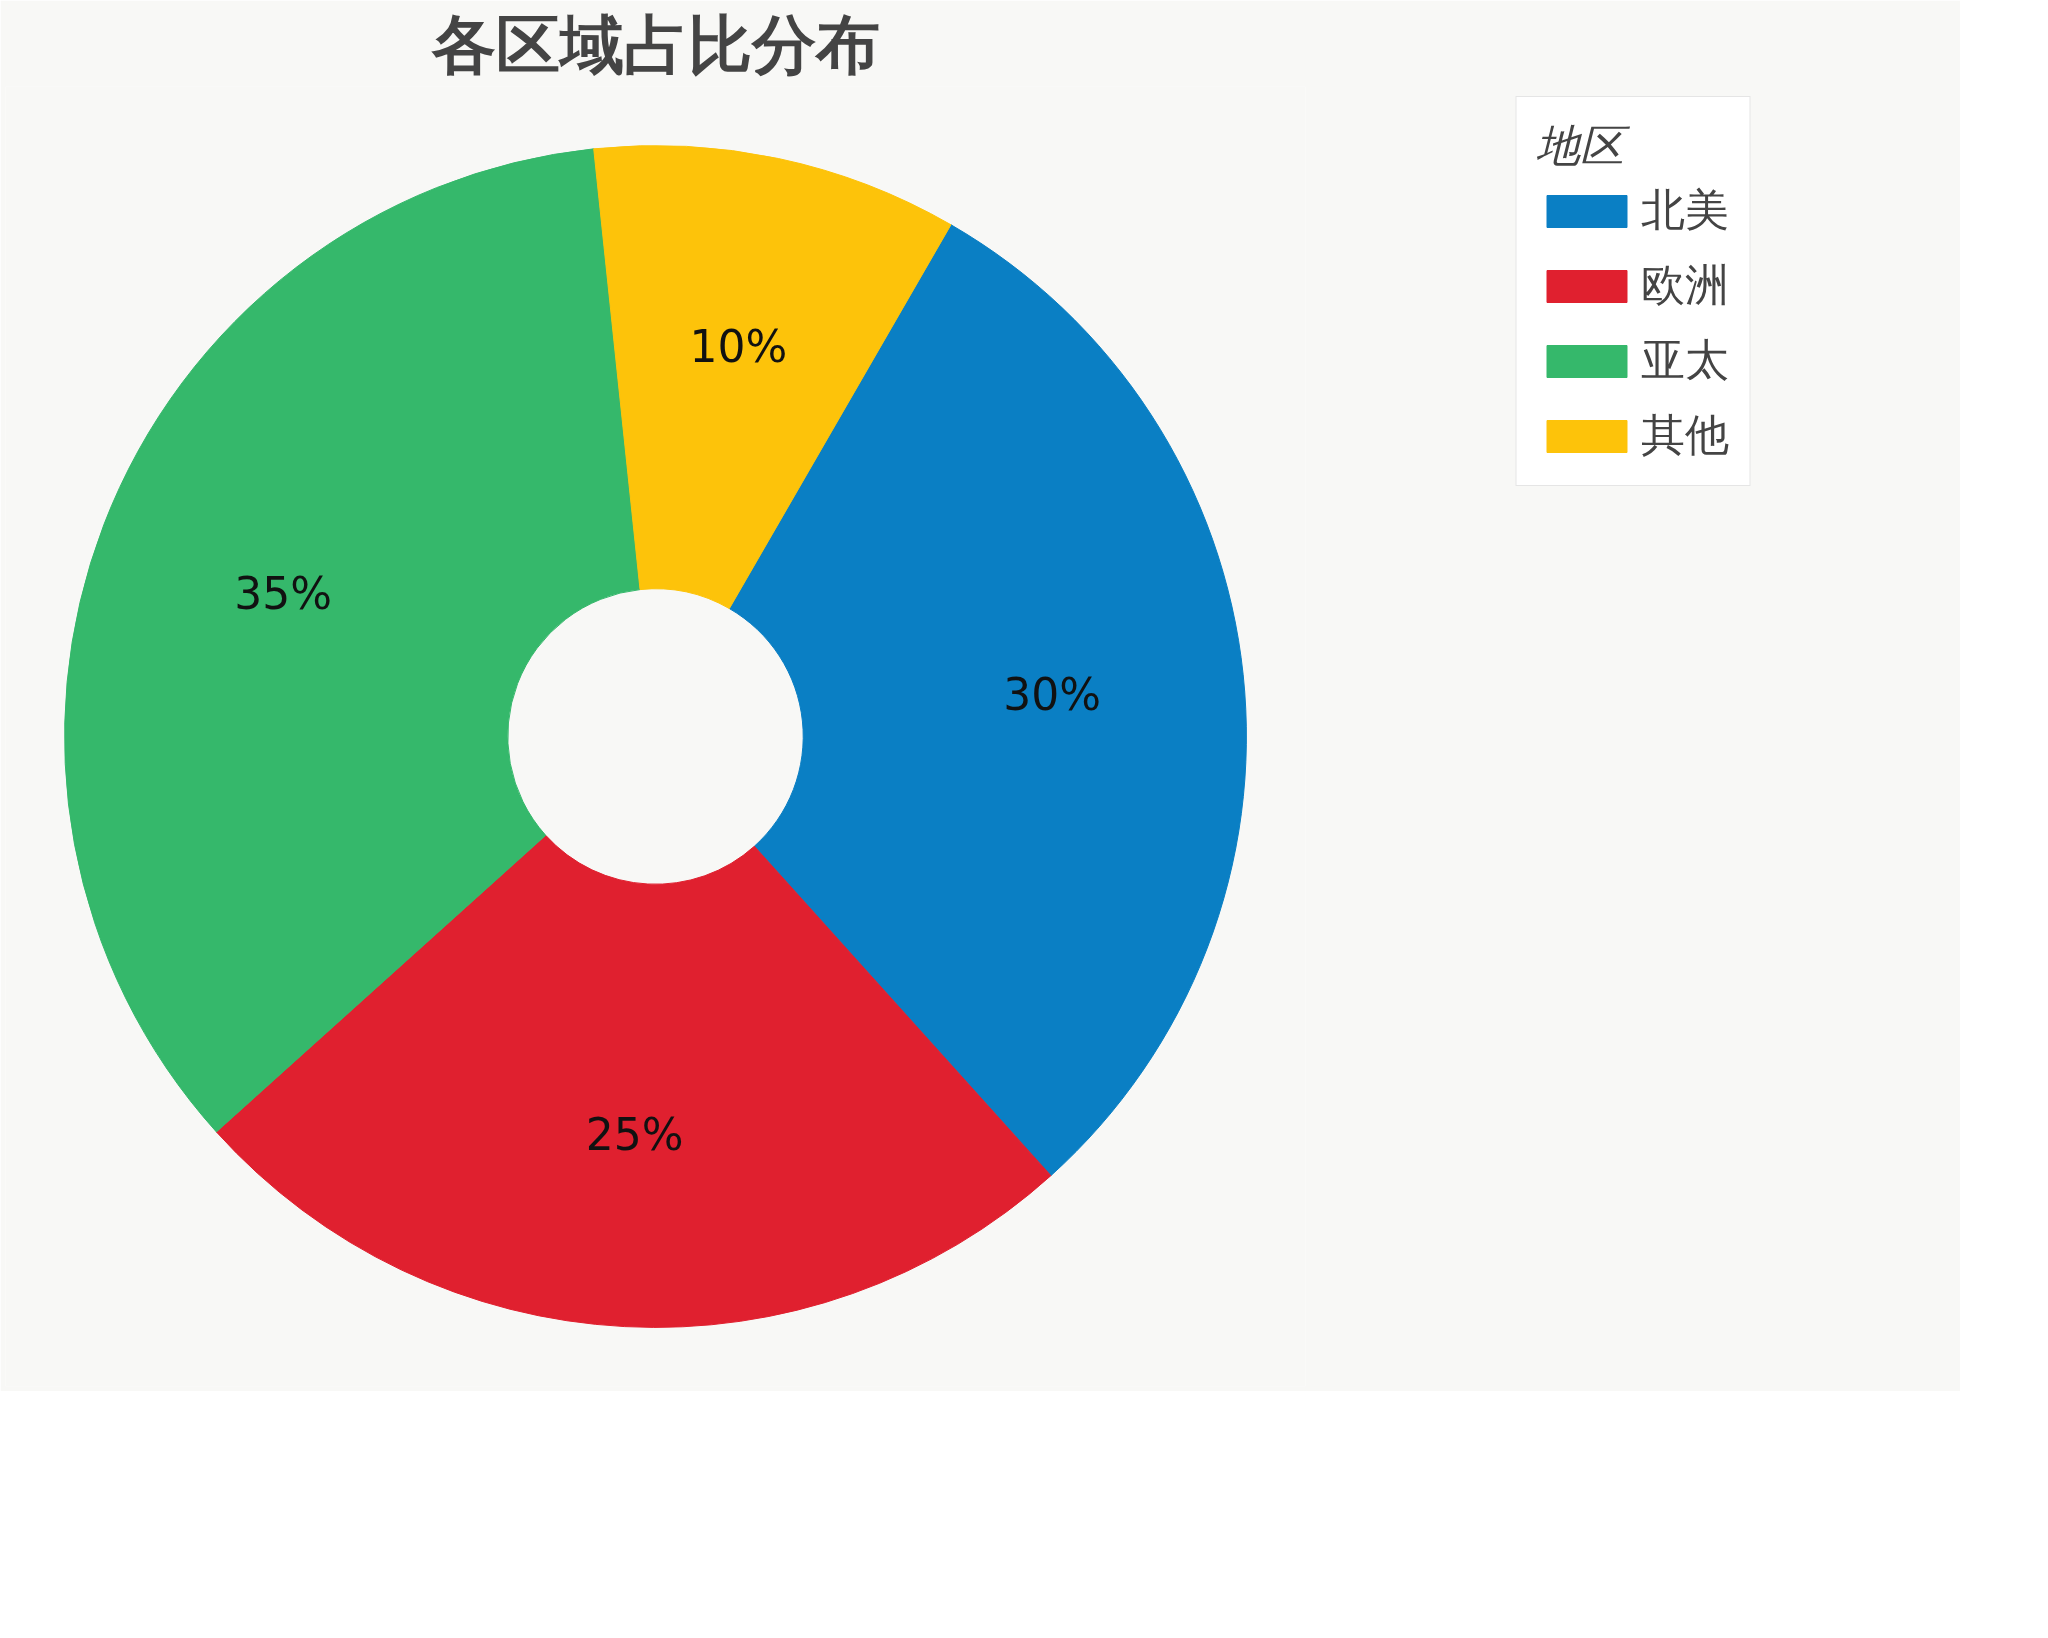 The width and height of the screenshot is (2048, 1638). I want to click on legend-title: 地区, so click(1583, 146).